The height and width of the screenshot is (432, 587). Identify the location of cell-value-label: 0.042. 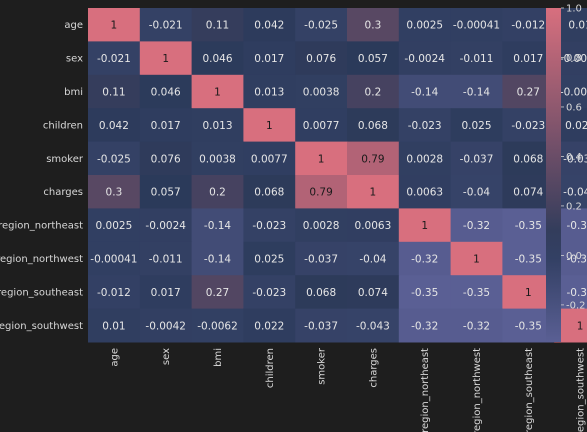
(114, 126).